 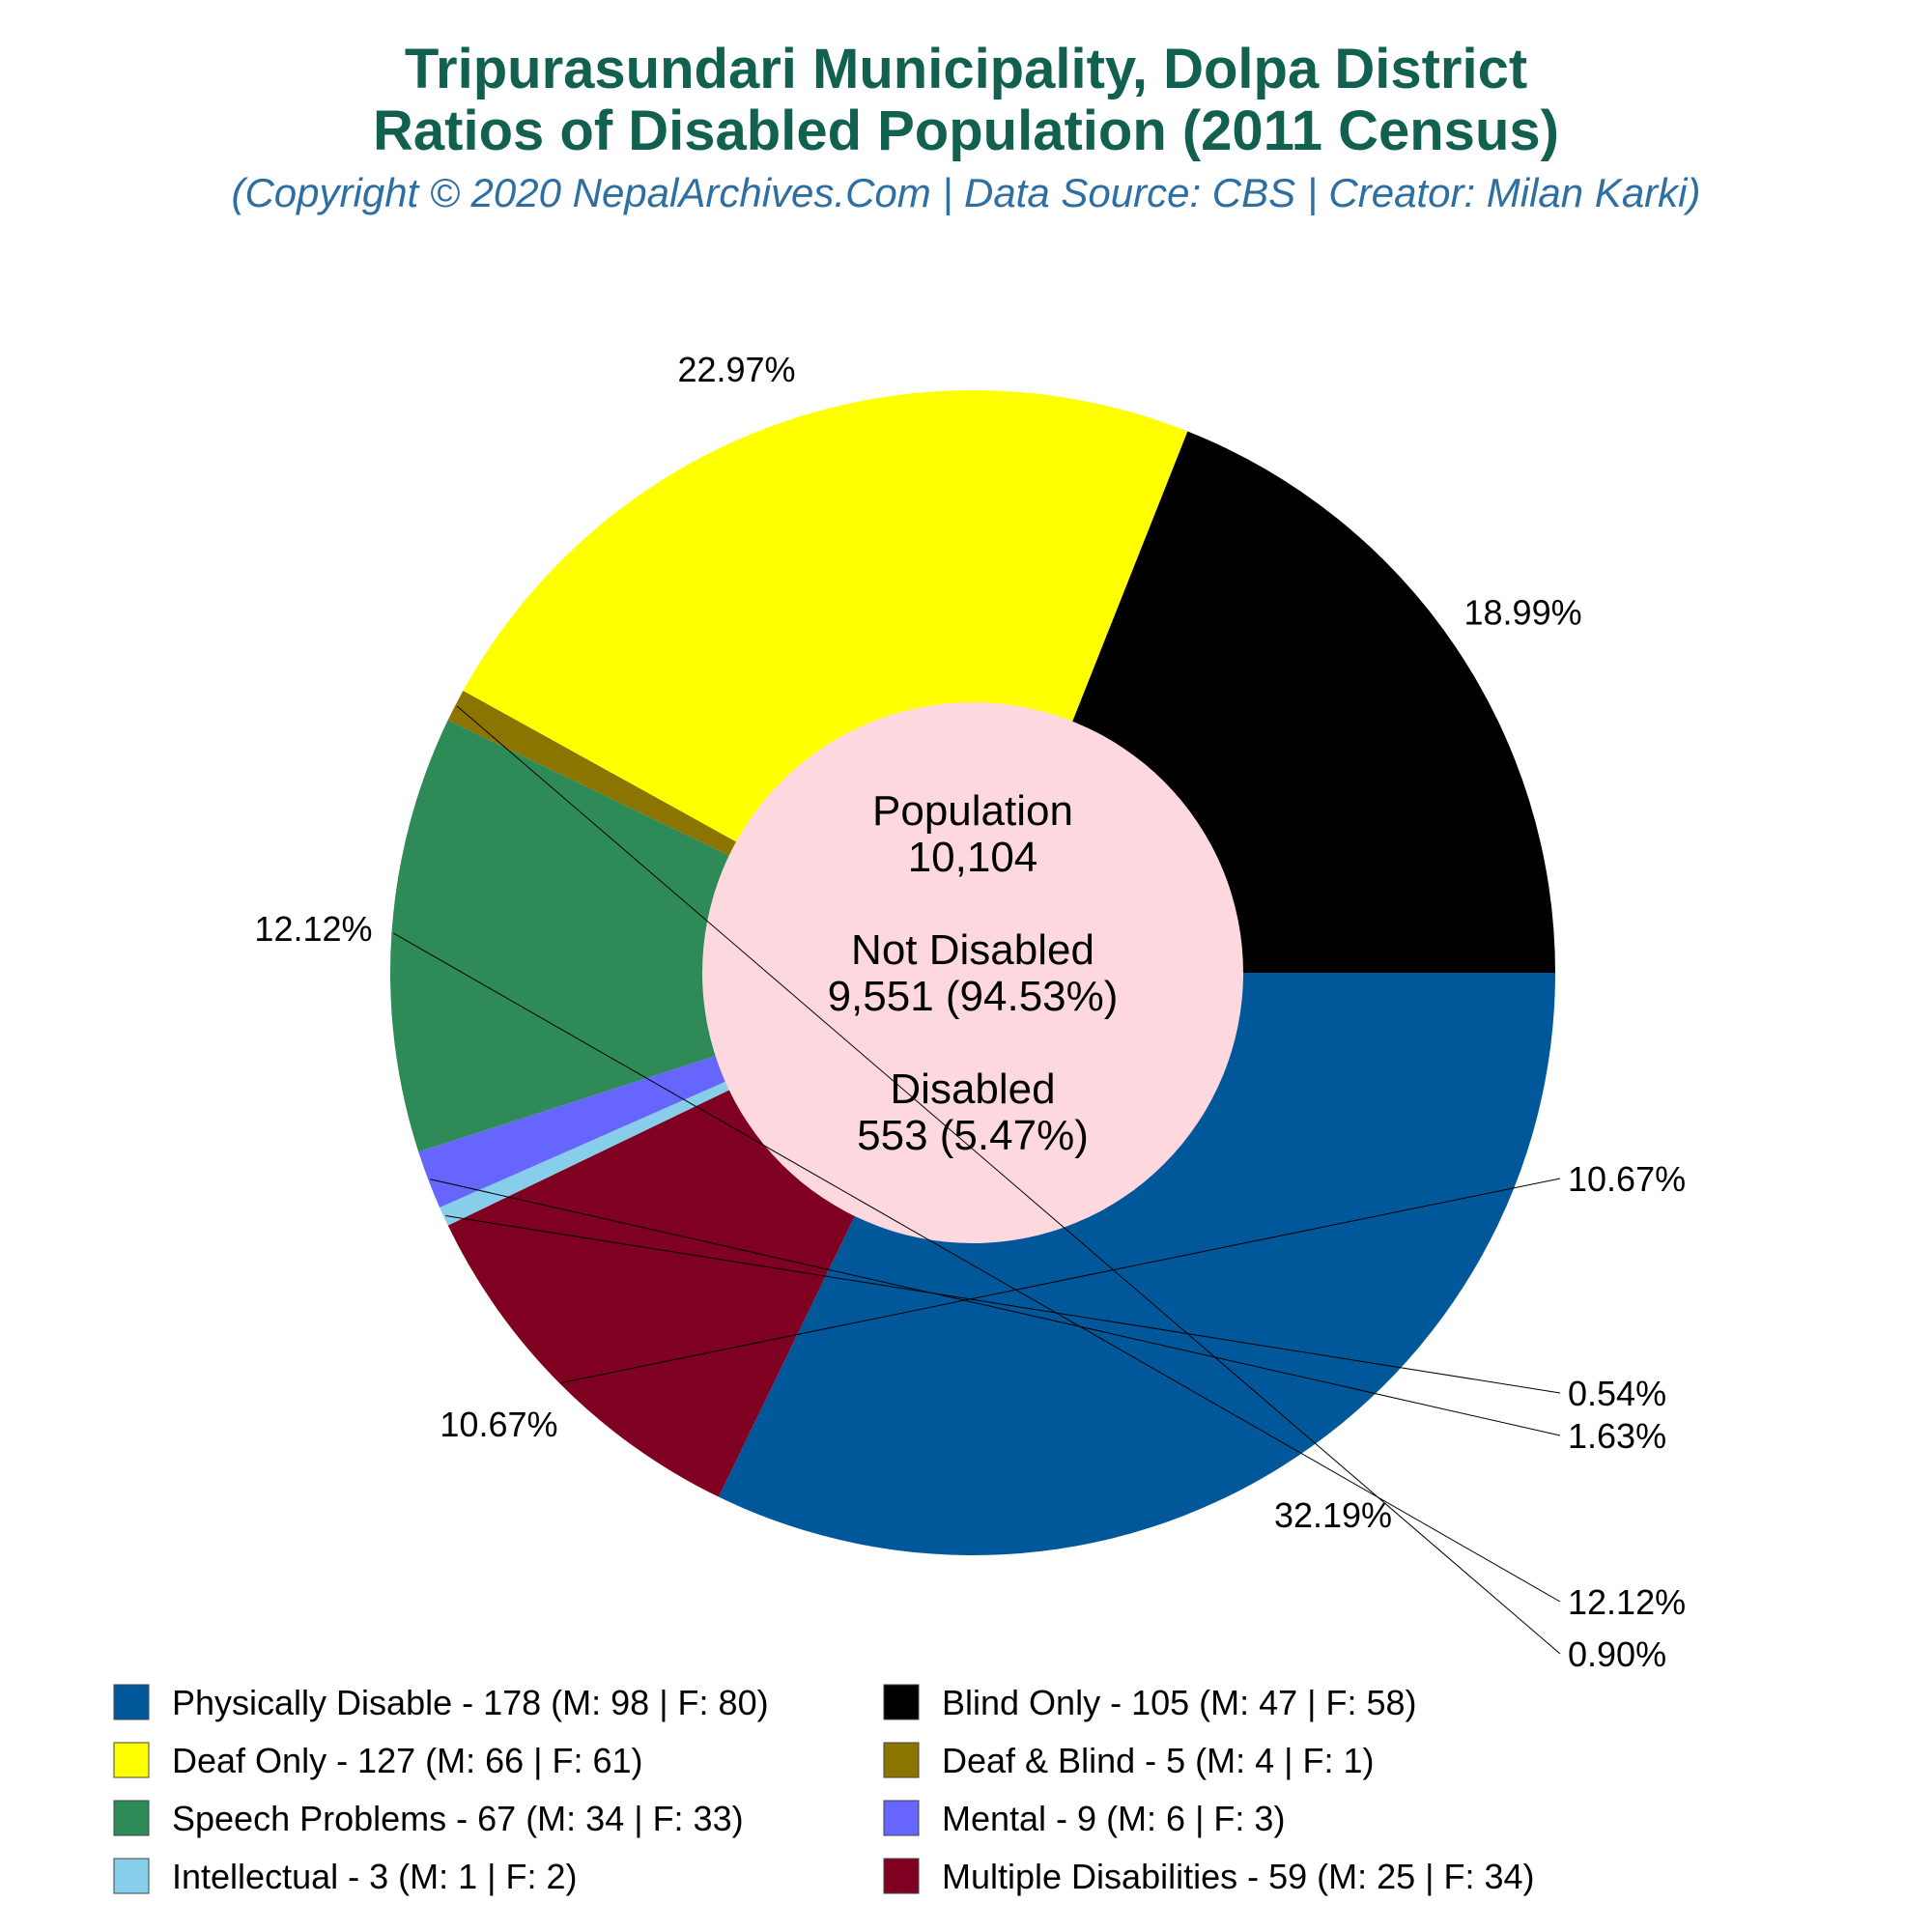 I want to click on center-circle, so click(x=972, y=972).